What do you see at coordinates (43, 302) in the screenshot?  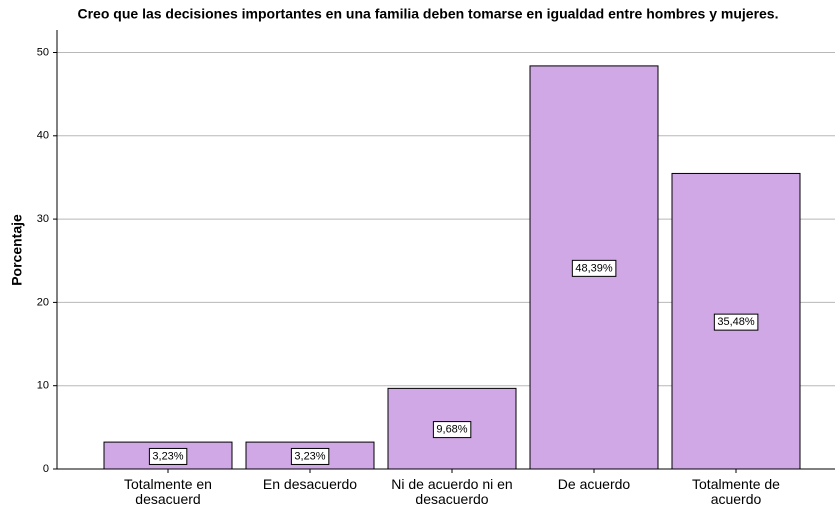 I see `y-tick-label: 20` at bounding box center [43, 302].